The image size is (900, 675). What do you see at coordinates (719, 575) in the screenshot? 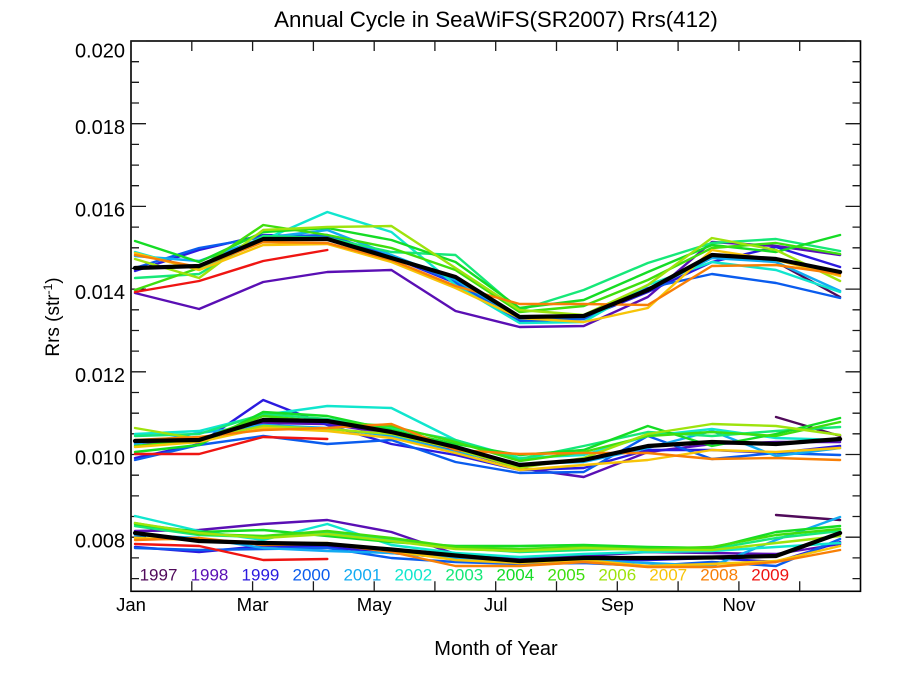
I see `svg-text: 2008` at bounding box center [719, 575].